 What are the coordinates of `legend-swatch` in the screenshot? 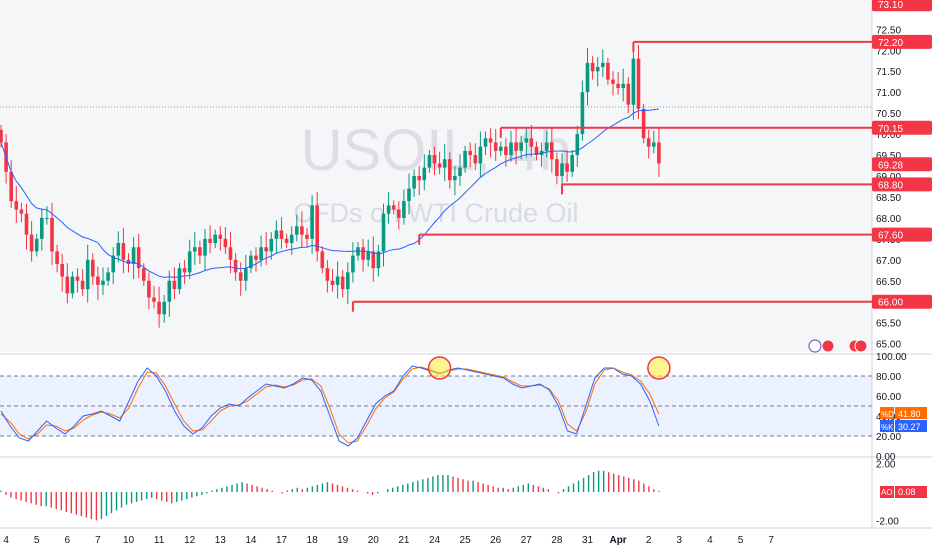 It's located at (887, 492).